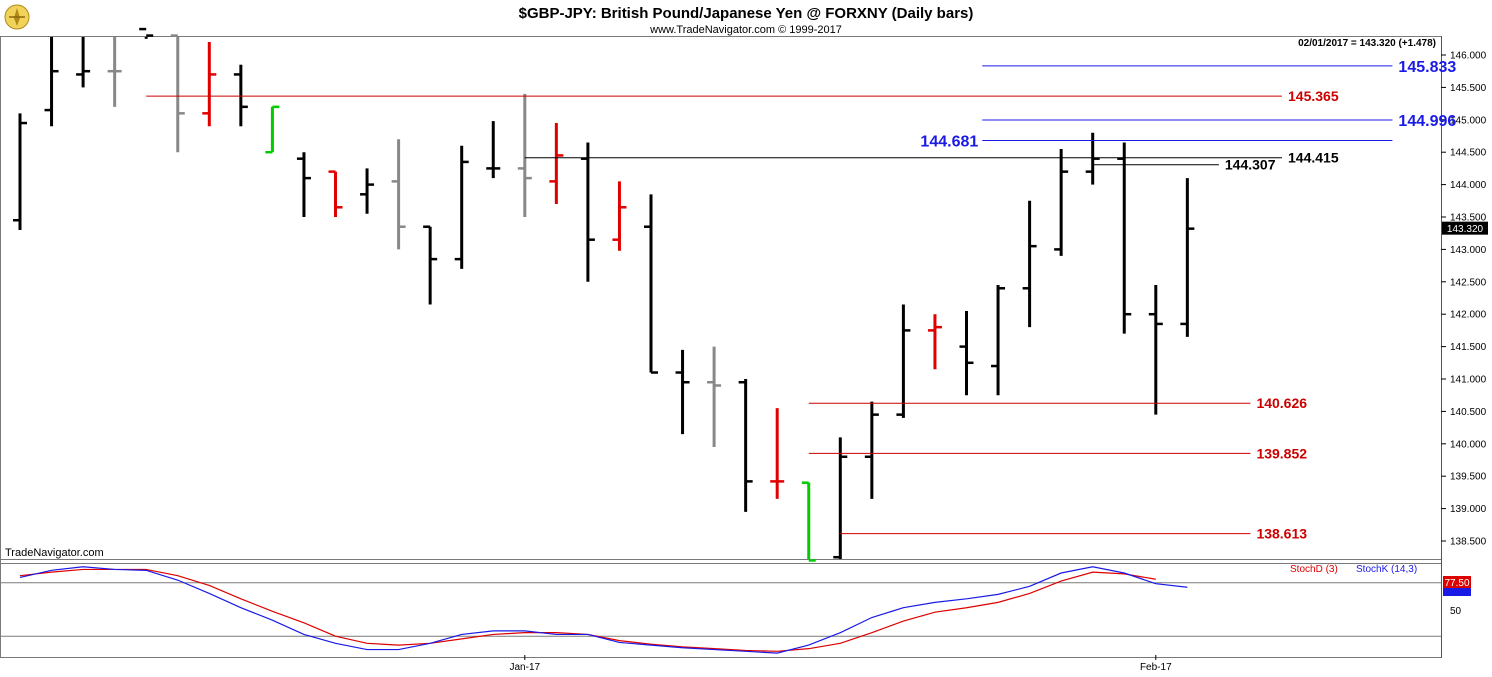 The image size is (1492, 677). Describe the element at coordinates (1456, 611) in the screenshot. I see `stoch-tick-50: 50` at that location.